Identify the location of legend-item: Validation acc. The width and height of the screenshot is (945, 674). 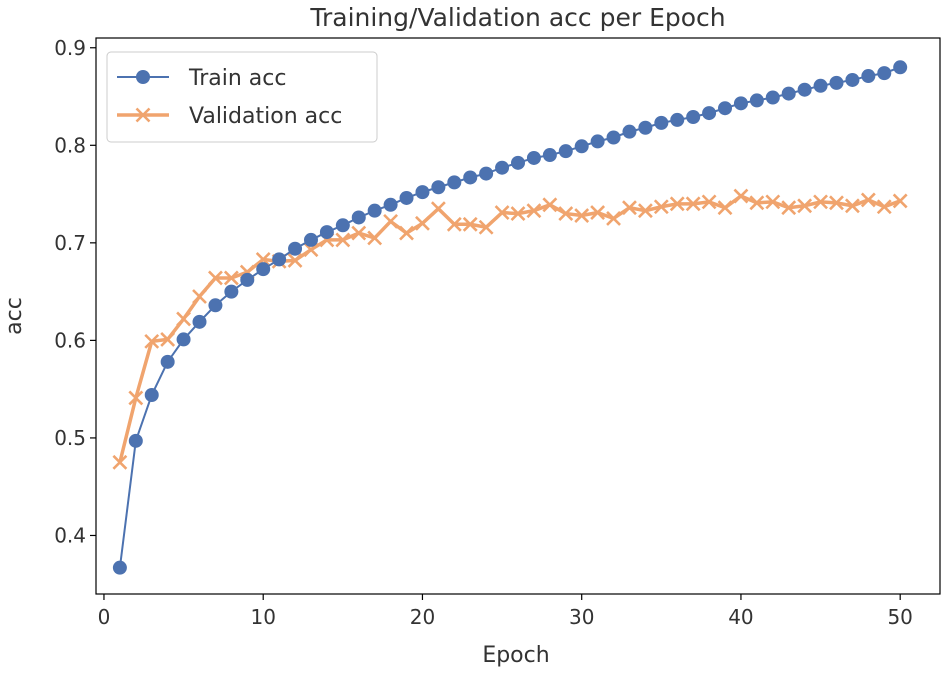
(229, 116).